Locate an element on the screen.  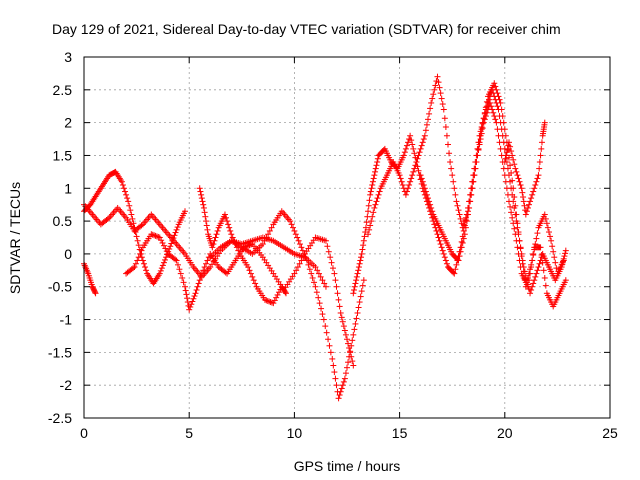
x-tick-label: 10 is located at coordinates (295, 433).